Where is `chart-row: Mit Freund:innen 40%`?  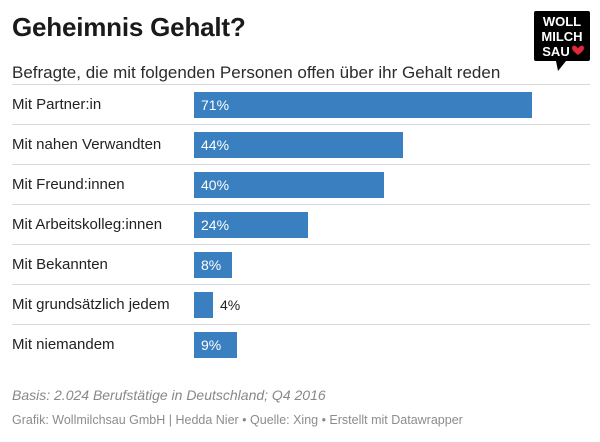 chart-row: Mit Freund:innen 40% is located at coordinates (301, 184).